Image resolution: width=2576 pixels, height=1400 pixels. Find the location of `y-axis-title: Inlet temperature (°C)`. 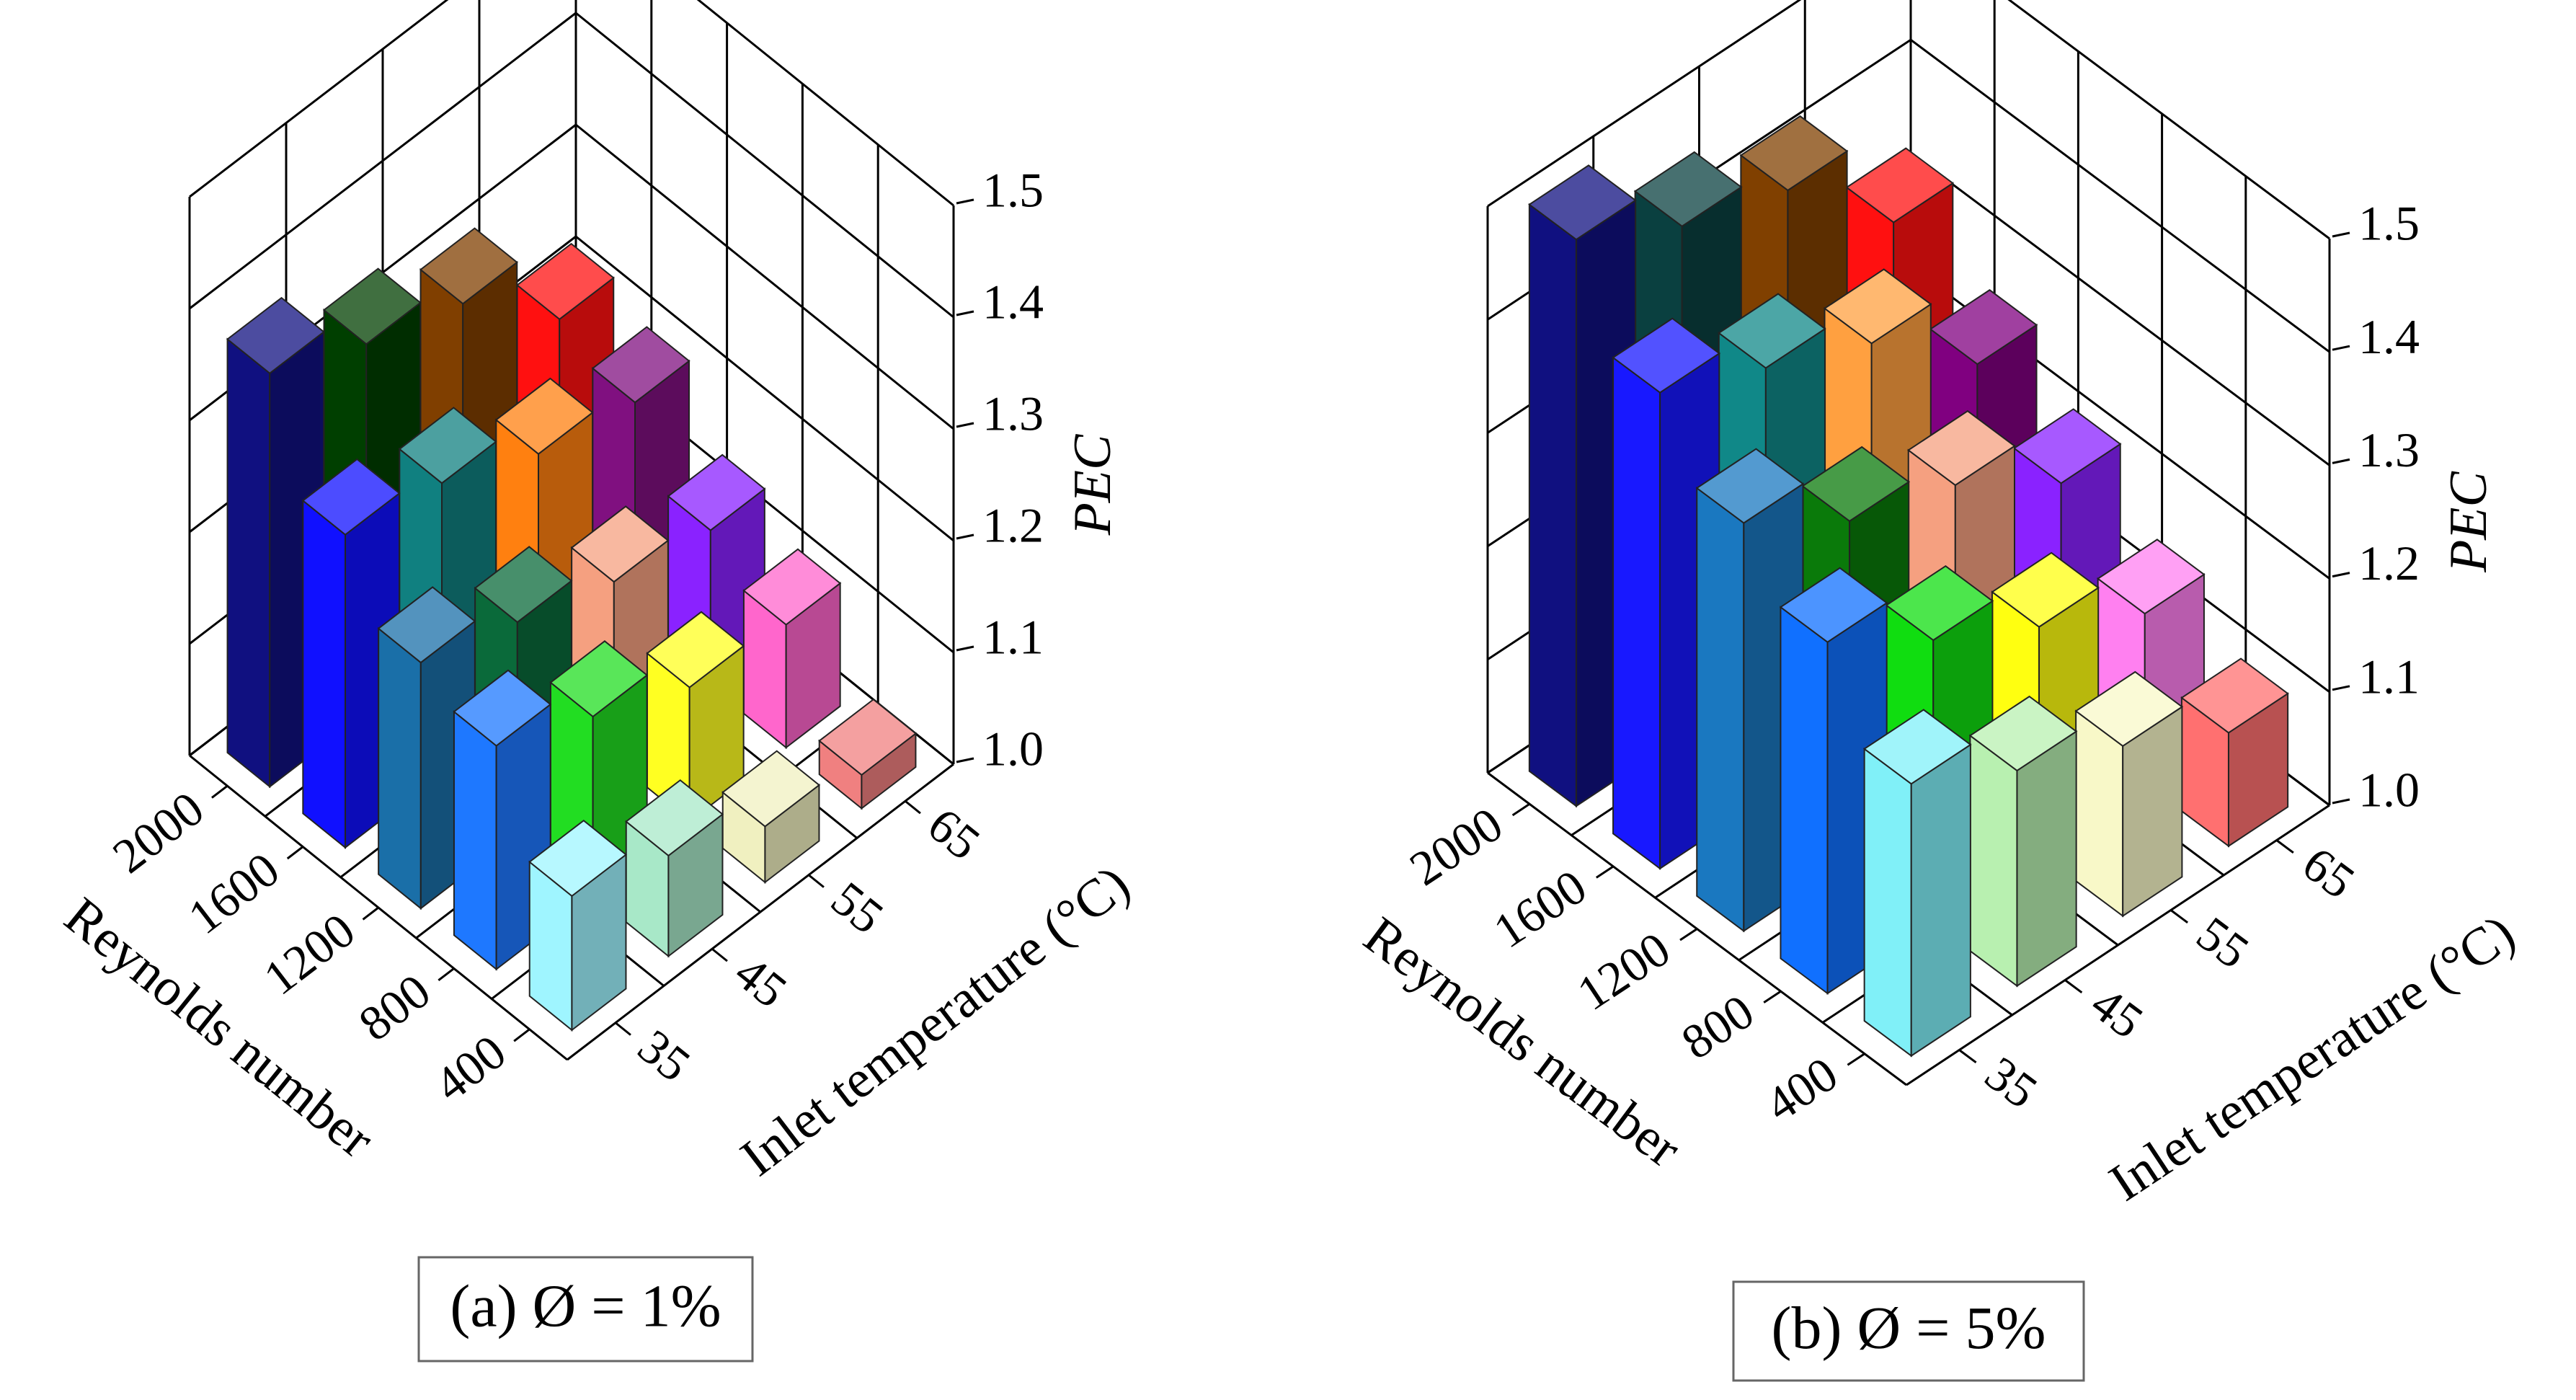

y-axis-title: Inlet temperature (°C) is located at coordinates (935, 1021).